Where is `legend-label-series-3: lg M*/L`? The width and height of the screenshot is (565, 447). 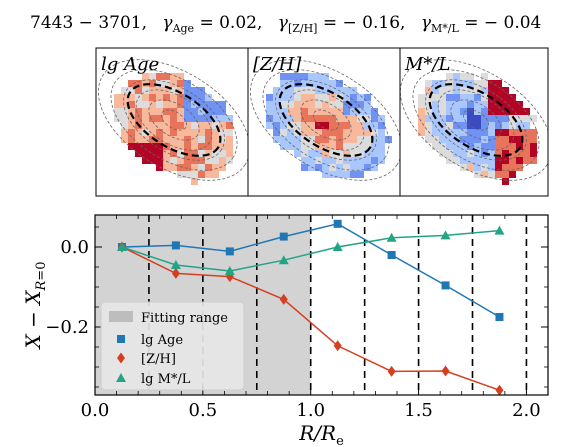 legend-label-series-3: lg M*/L is located at coordinates (166, 379).